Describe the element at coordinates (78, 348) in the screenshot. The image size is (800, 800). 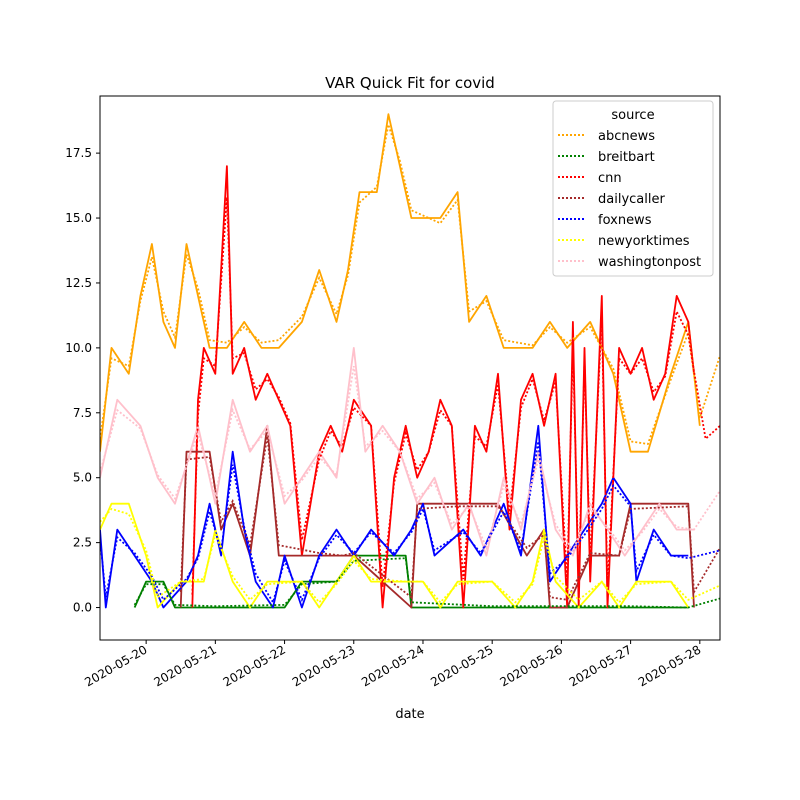
I see `y-tick-label: 10.0` at that location.